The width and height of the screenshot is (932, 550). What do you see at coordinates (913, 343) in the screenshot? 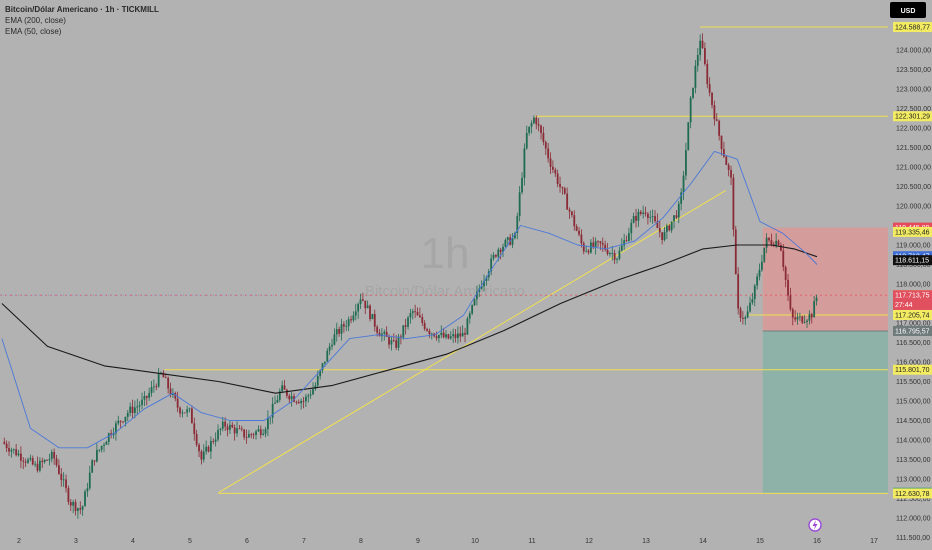
I see `price-tick-label: 116.500,00` at bounding box center [913, 343].